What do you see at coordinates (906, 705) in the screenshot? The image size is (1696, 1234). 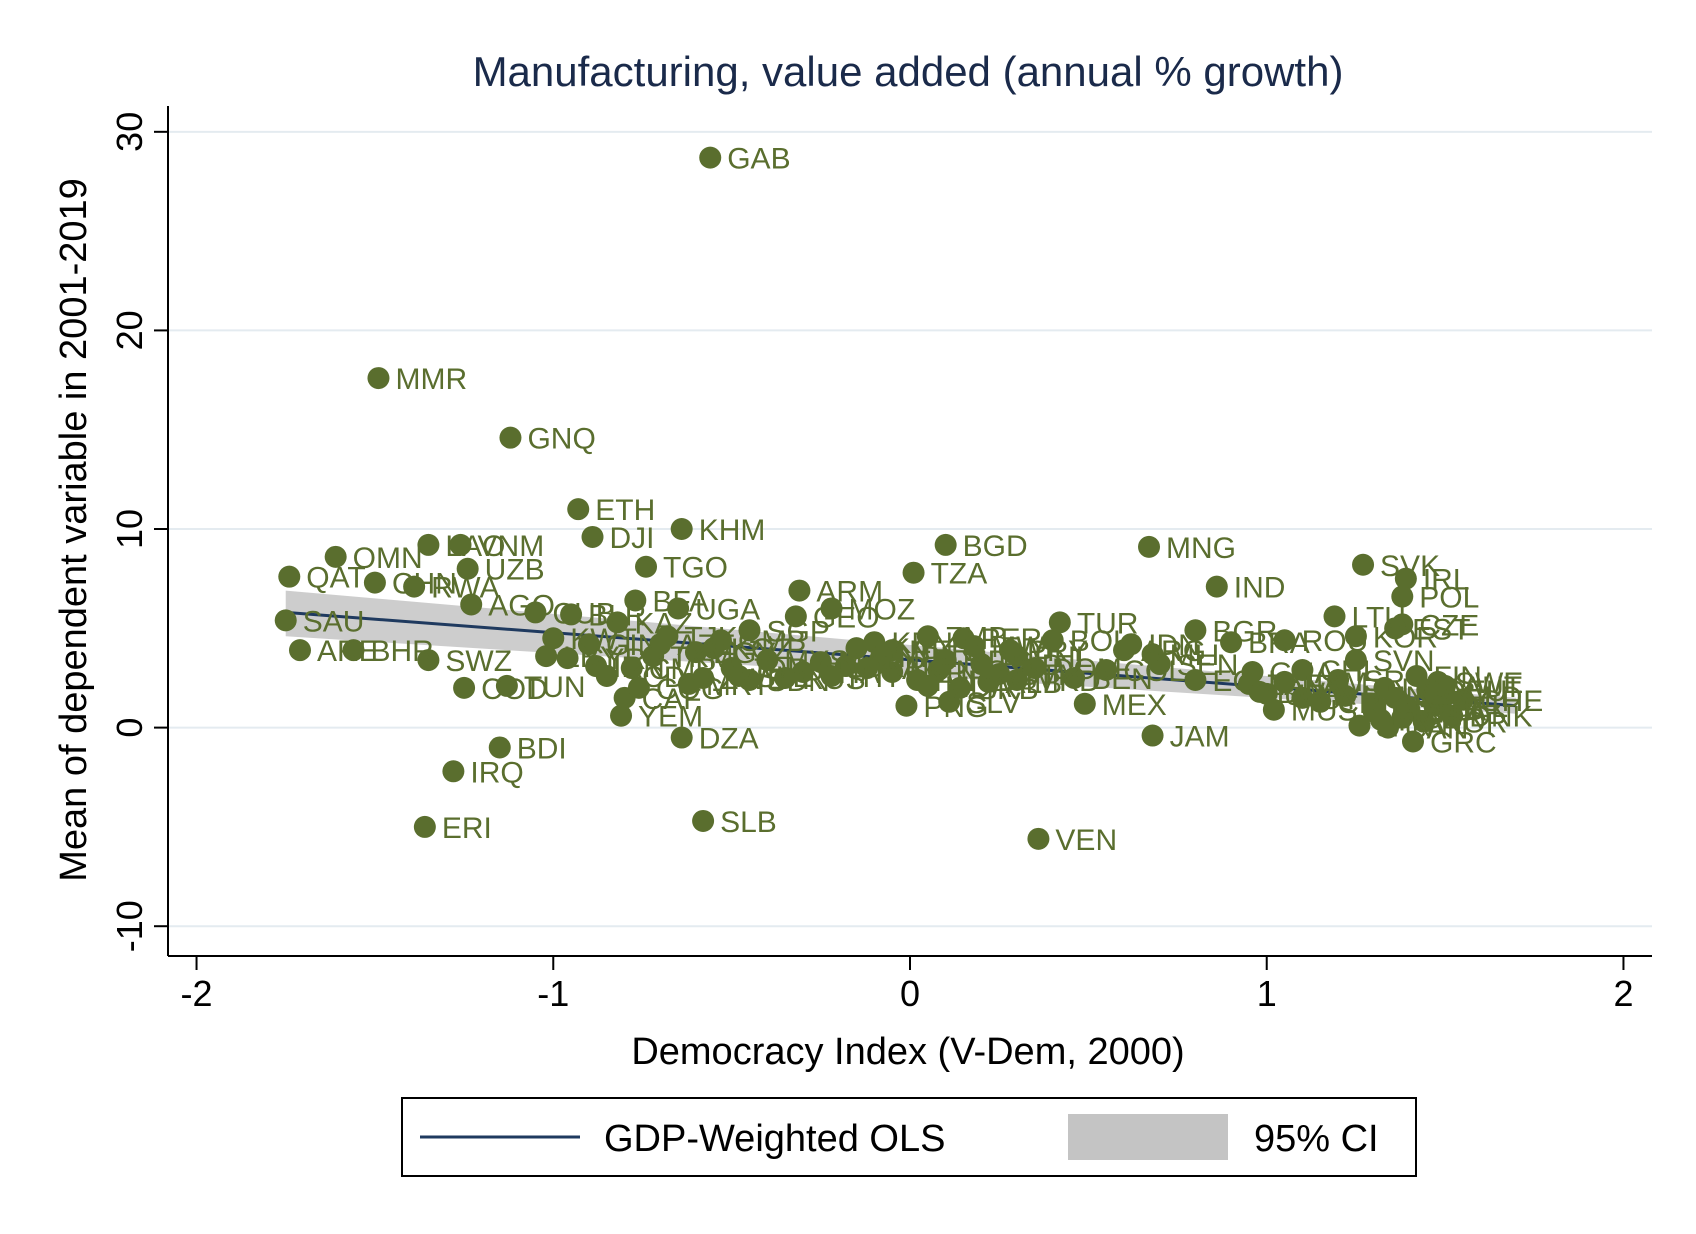 I see `point-png` at bounding box center [906, 705].